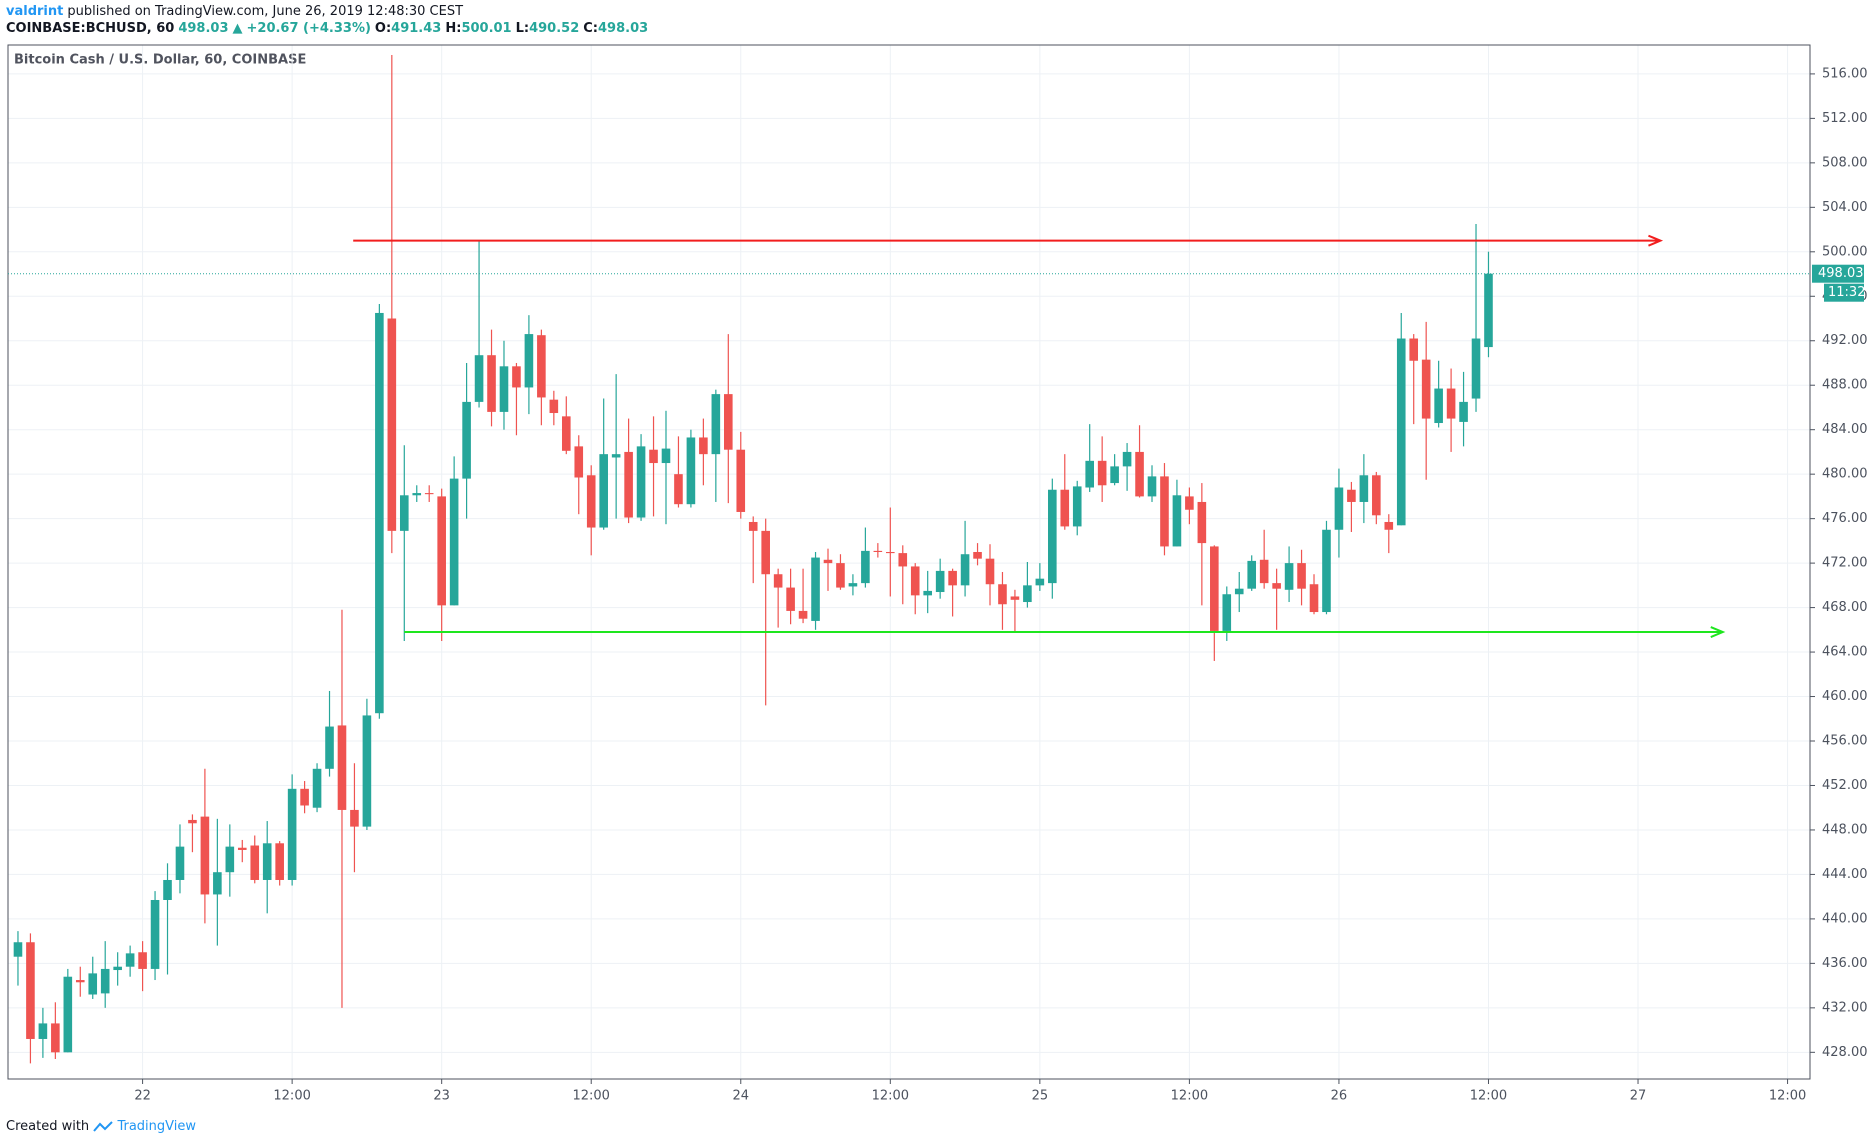  What do you see at coordinates (237, 28) in the screenshot?
I see `up-arrow: ▲` at bounding box center [237, 28].